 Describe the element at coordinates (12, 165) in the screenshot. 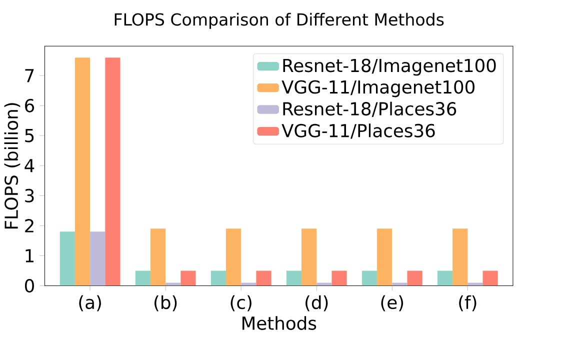

I see `y-axis-title: FLOPS (billion)` at that location.